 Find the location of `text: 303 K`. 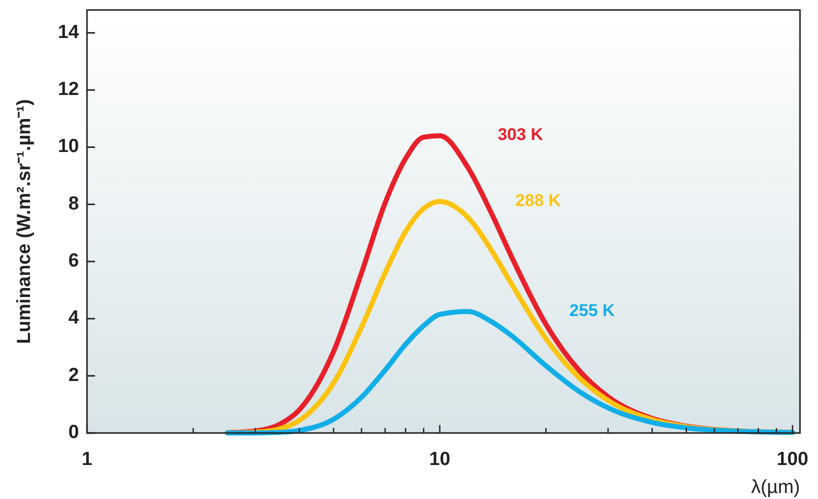

text: 303 K is located at coordinates (521, 134).